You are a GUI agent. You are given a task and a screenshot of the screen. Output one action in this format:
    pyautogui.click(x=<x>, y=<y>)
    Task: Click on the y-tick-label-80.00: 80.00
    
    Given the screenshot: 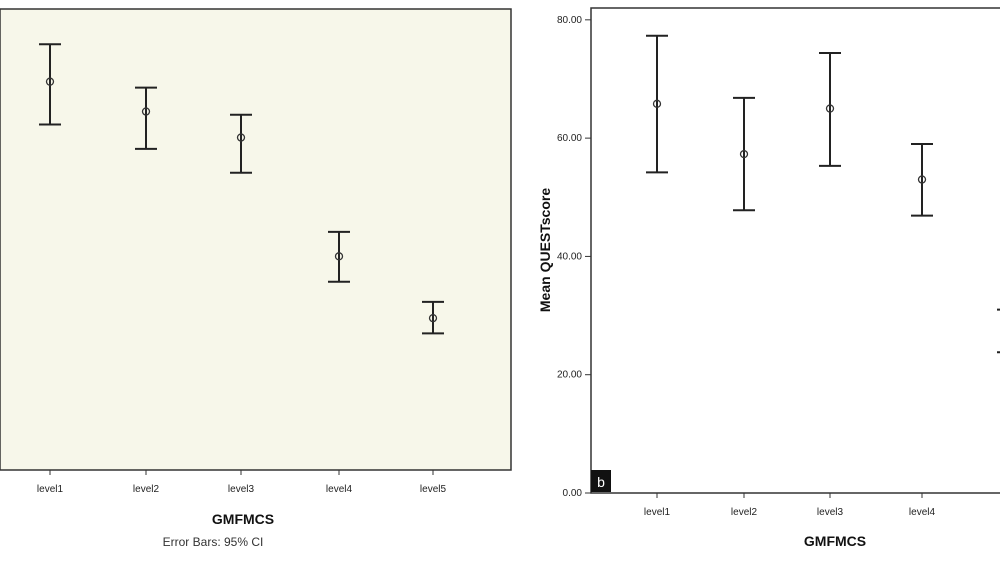 What is the action you would take?
    pyautogui.click(x=569, y=20)
    